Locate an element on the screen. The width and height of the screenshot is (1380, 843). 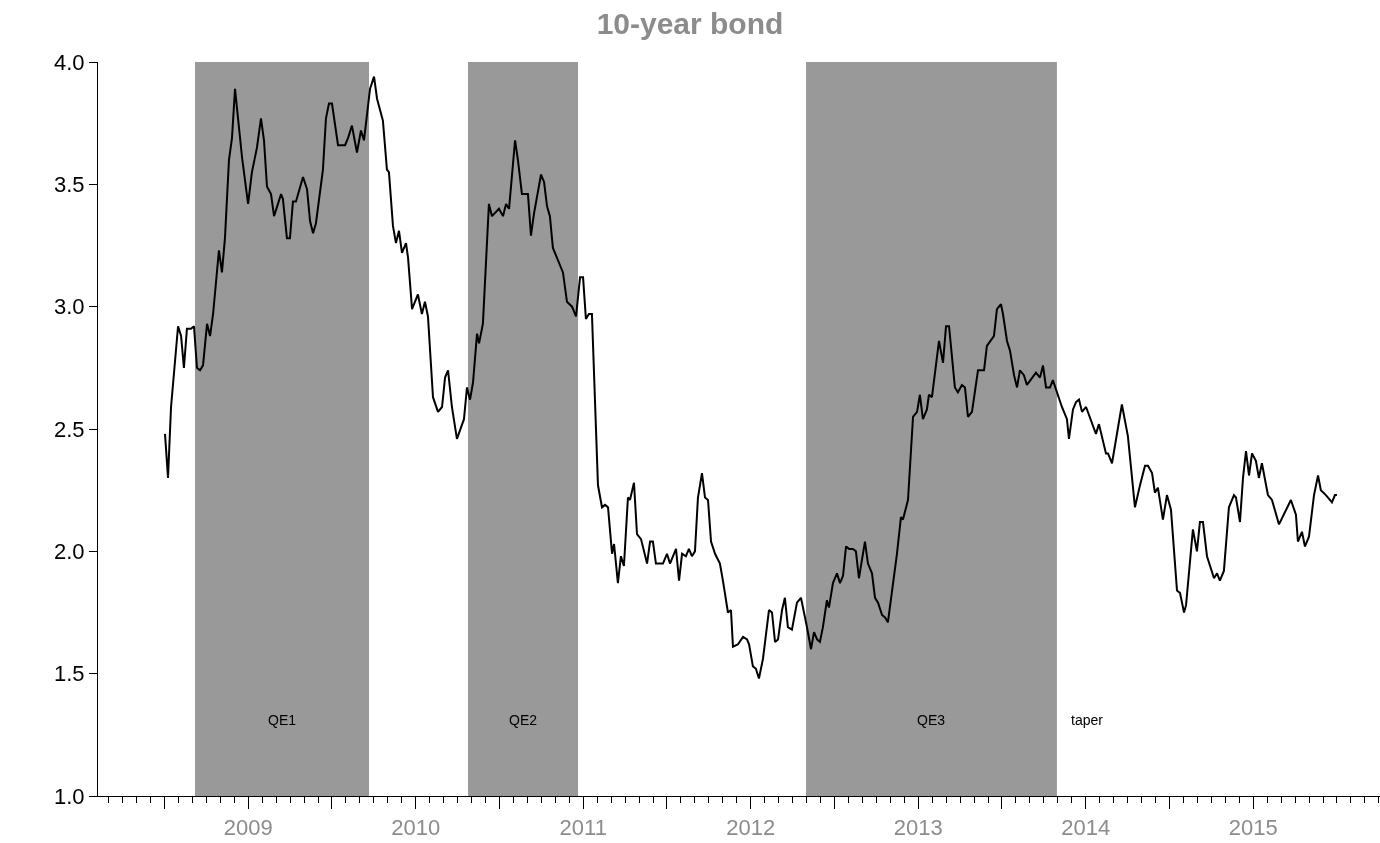
y-tick-label: 2.0 is located at coordinates (69, 552).